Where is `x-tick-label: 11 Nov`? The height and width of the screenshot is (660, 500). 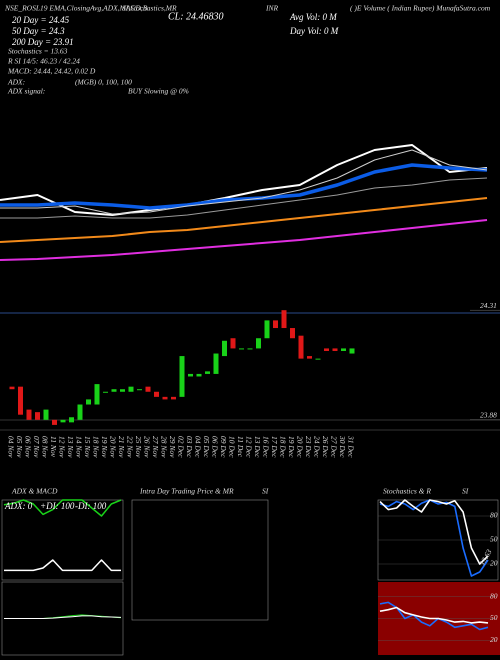 x-tick-label: 11 Nov is located at coordinates (53, 447).